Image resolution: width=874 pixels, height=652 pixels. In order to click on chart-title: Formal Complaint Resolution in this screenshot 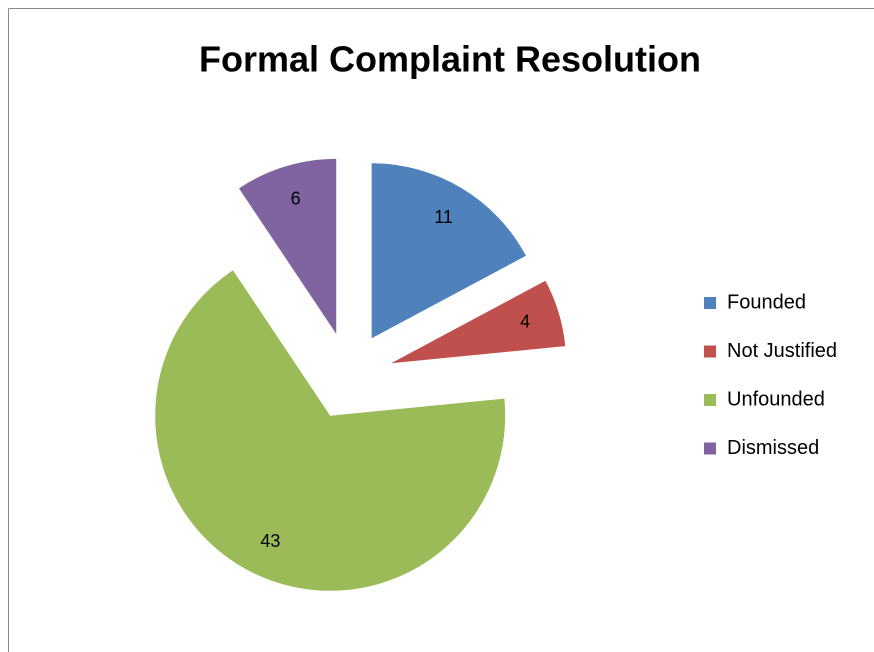, I will do `click(450, 59)`.